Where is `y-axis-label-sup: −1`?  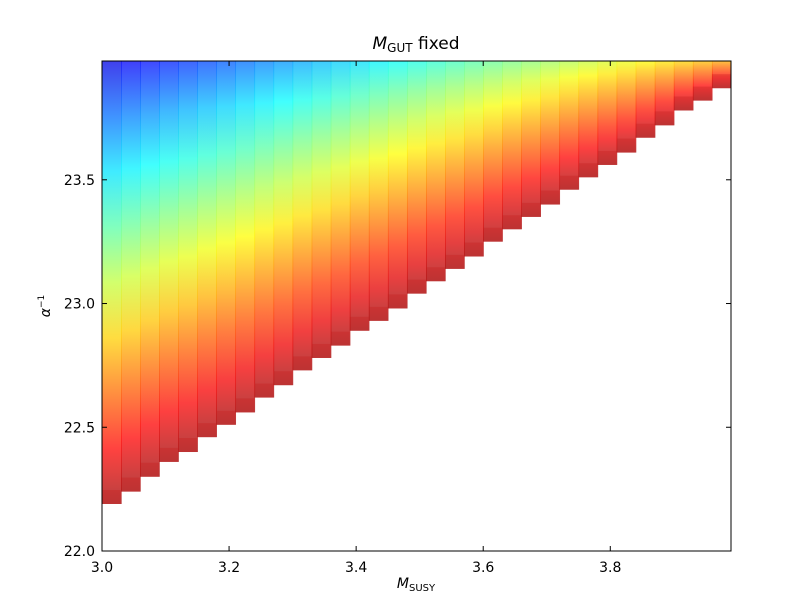 y-axis-label-sup: −1 is located at coordinates (42, 301).